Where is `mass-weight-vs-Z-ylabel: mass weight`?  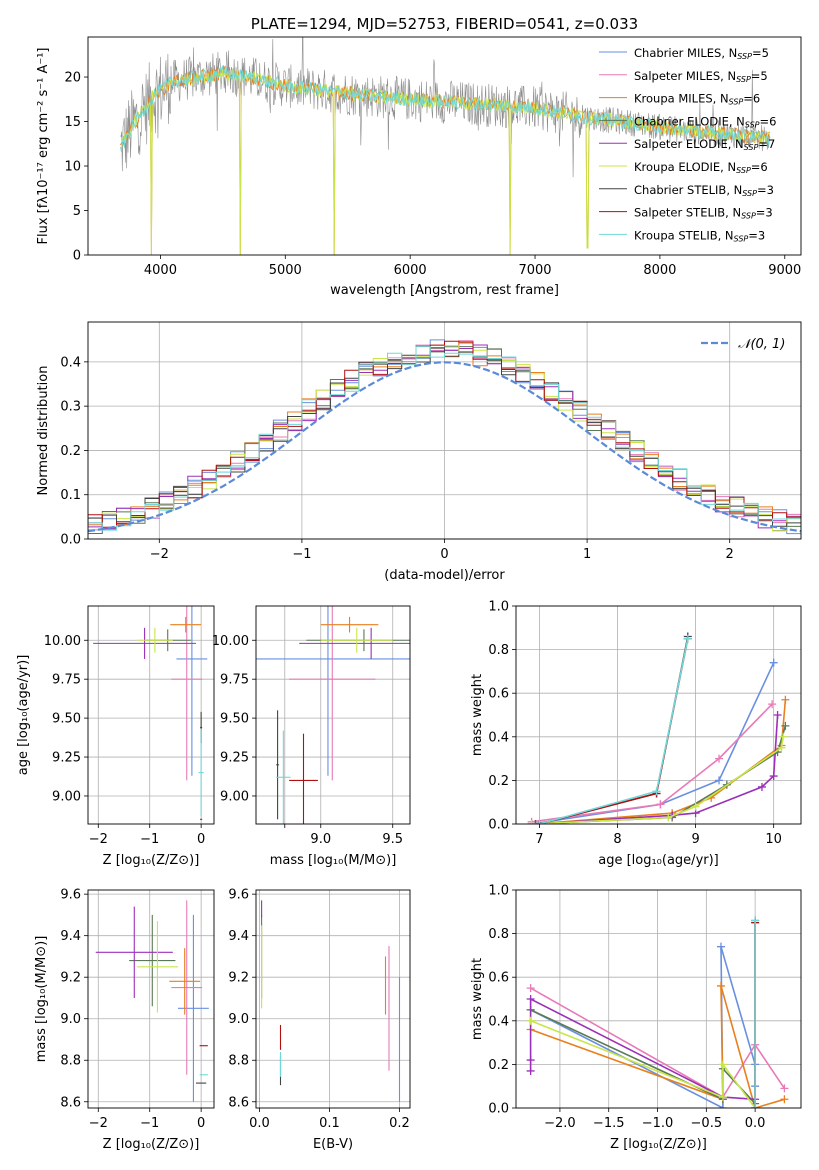 mass-weight-vs-Z-ylabel: mass weight is located at coordinates (477, 999).